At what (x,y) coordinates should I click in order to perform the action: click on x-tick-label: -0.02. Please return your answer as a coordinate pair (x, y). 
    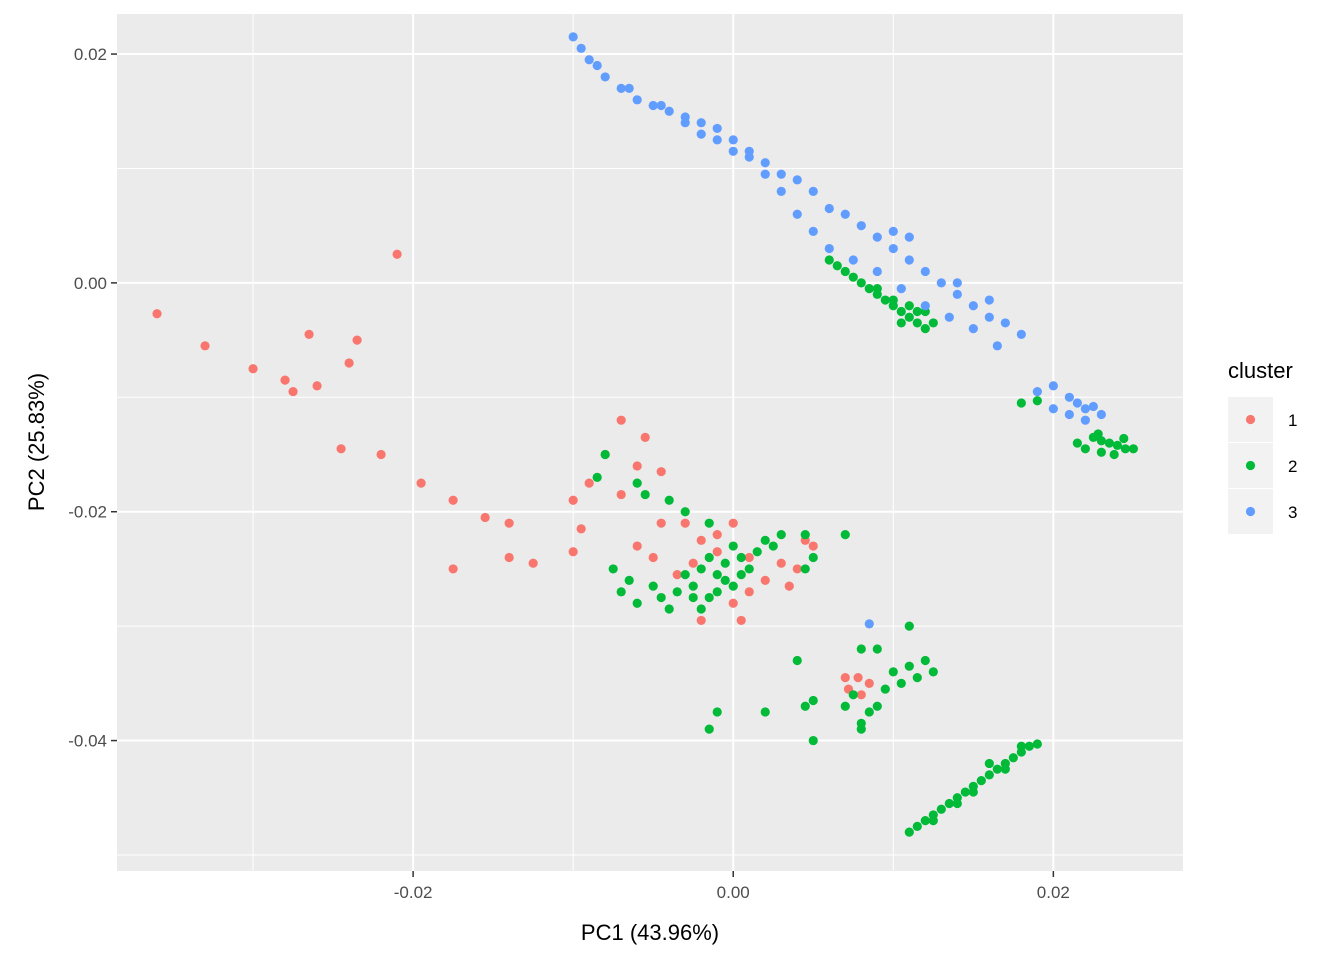
    Looking at the image, I should click on (413, 892).